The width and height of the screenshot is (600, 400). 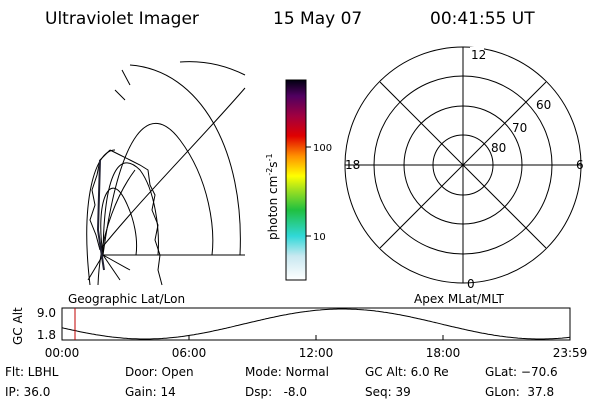 What do you see at coordinates (46, 335) in the screenshot?
I see `y-tick-label: 1.8` at bounding box center [46, 335].